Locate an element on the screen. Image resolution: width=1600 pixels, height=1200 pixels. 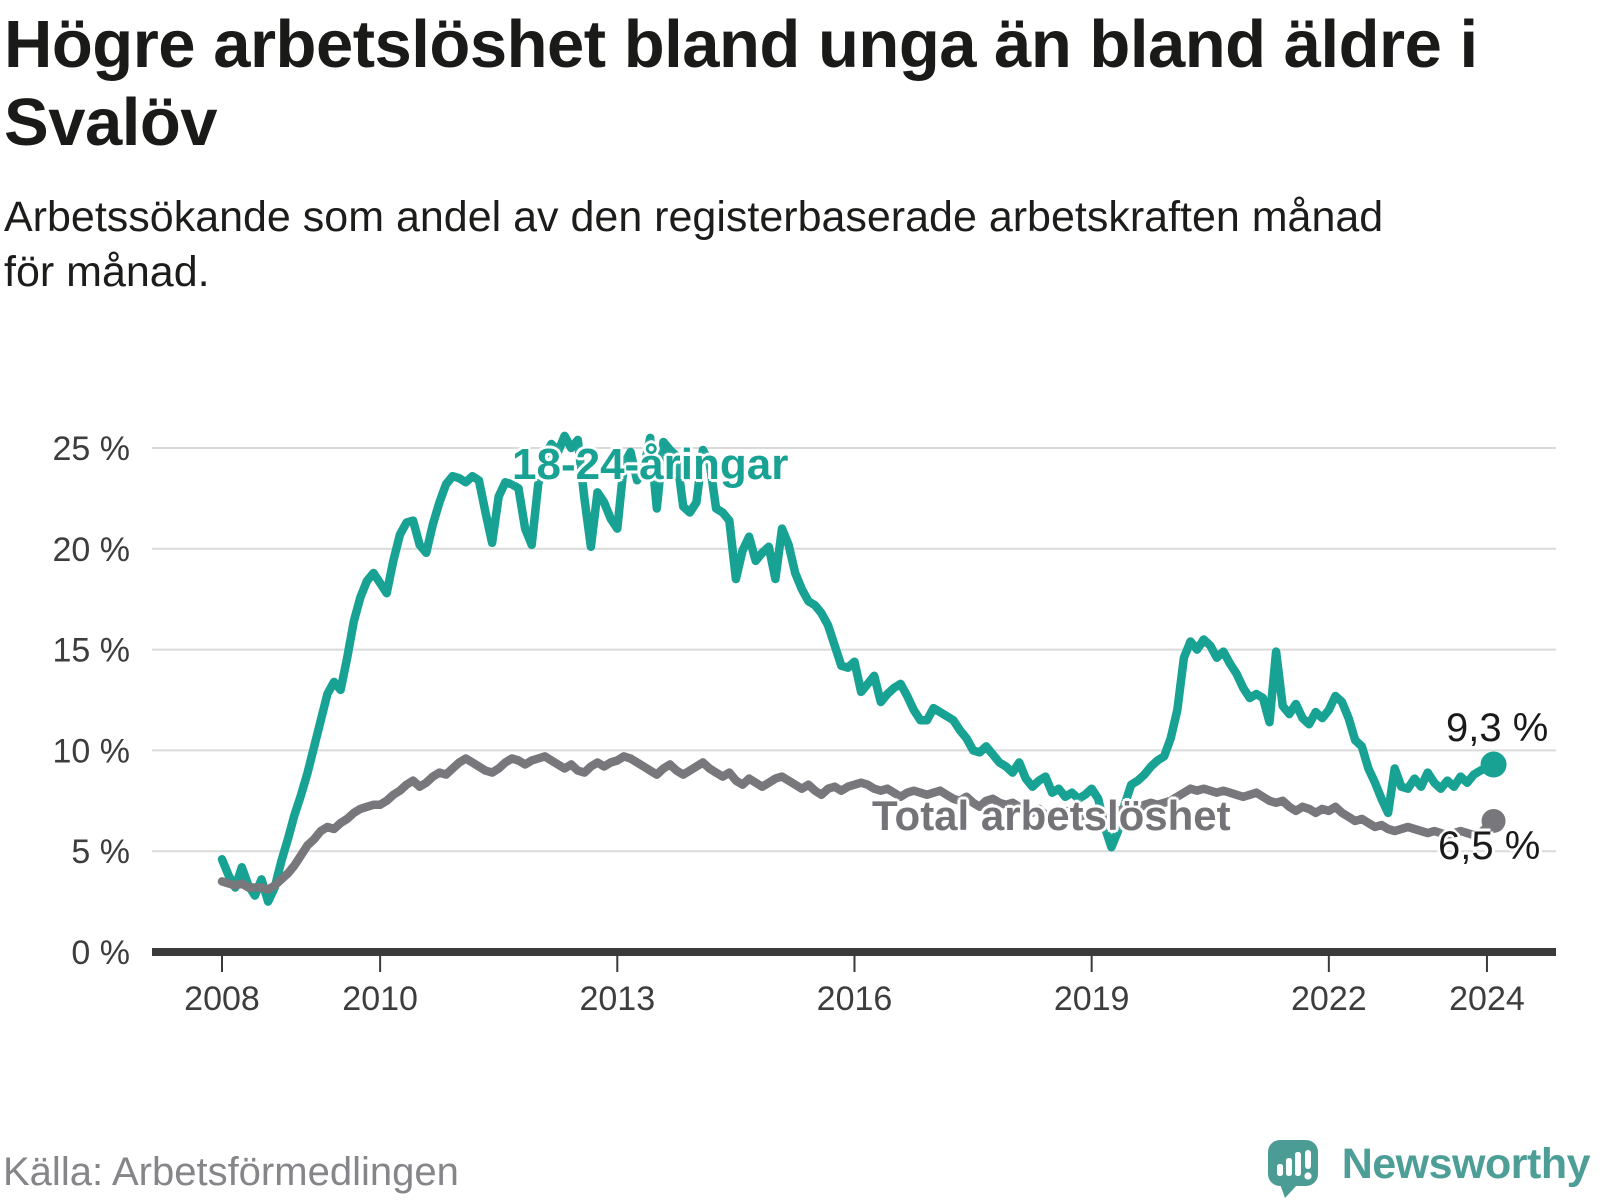
newsworthy-logo-icon is located at coordinates (1292, 1169).